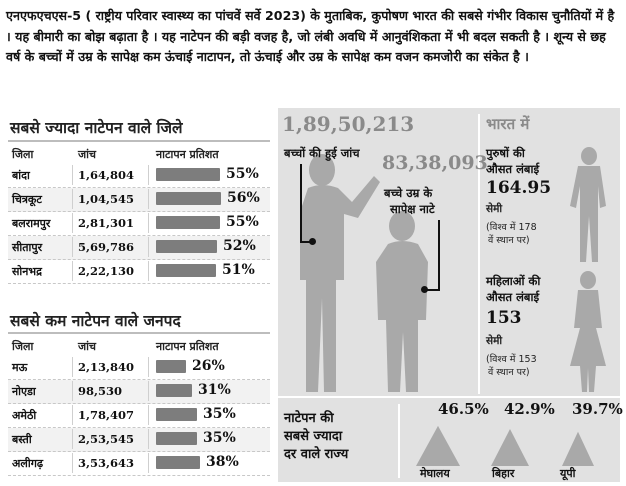 The height and width of the screenshot is (486, 626). What do you see at coordinates (106, 175) in the screenshot?
I see `tested-count: 1,64,804` at bounding box center [106, 175].